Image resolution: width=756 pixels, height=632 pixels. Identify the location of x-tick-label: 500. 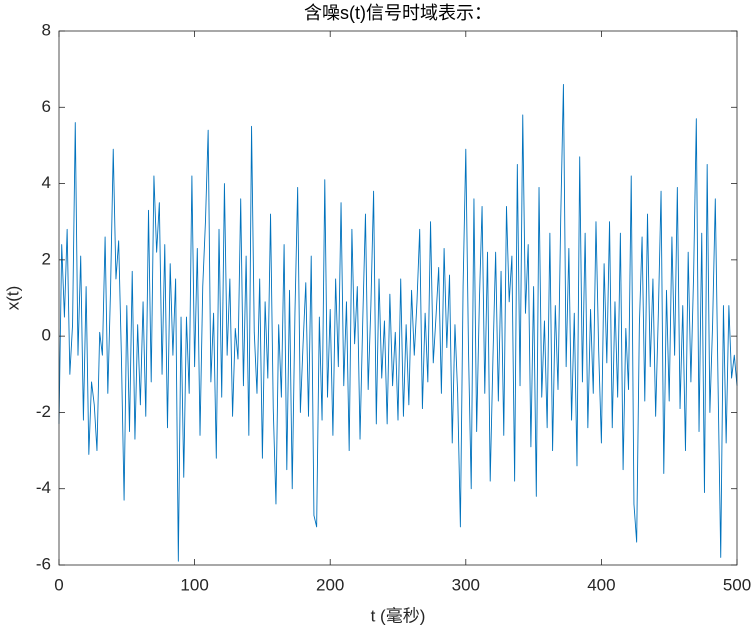
(737, 584).